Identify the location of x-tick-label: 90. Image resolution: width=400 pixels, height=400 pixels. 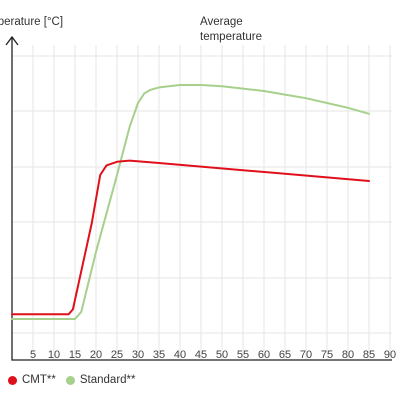
(390, 355).